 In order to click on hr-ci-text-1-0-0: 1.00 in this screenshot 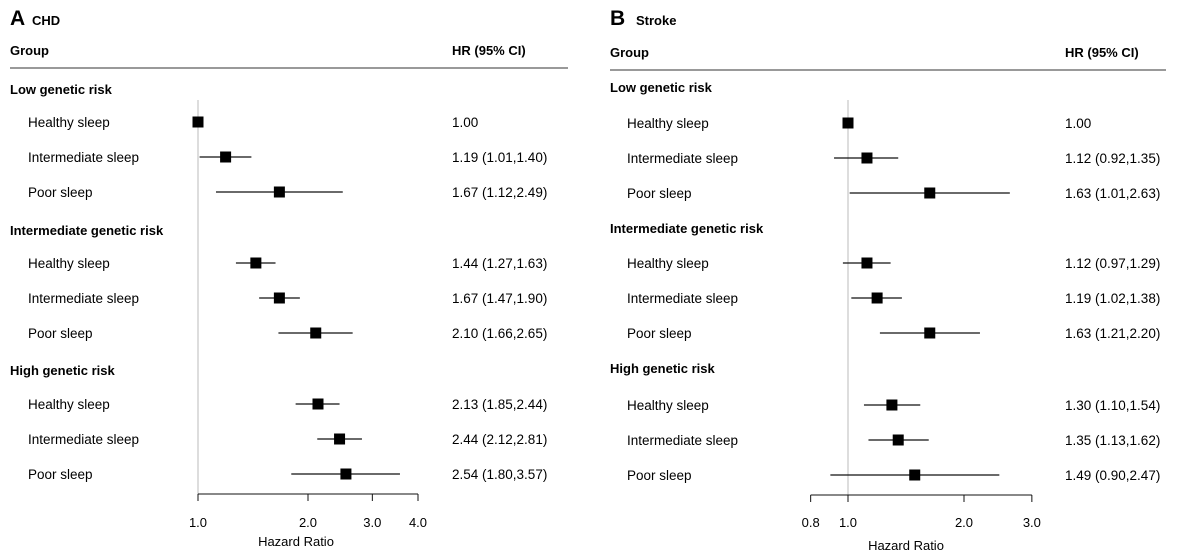, I will do `click(1078, 123)`.